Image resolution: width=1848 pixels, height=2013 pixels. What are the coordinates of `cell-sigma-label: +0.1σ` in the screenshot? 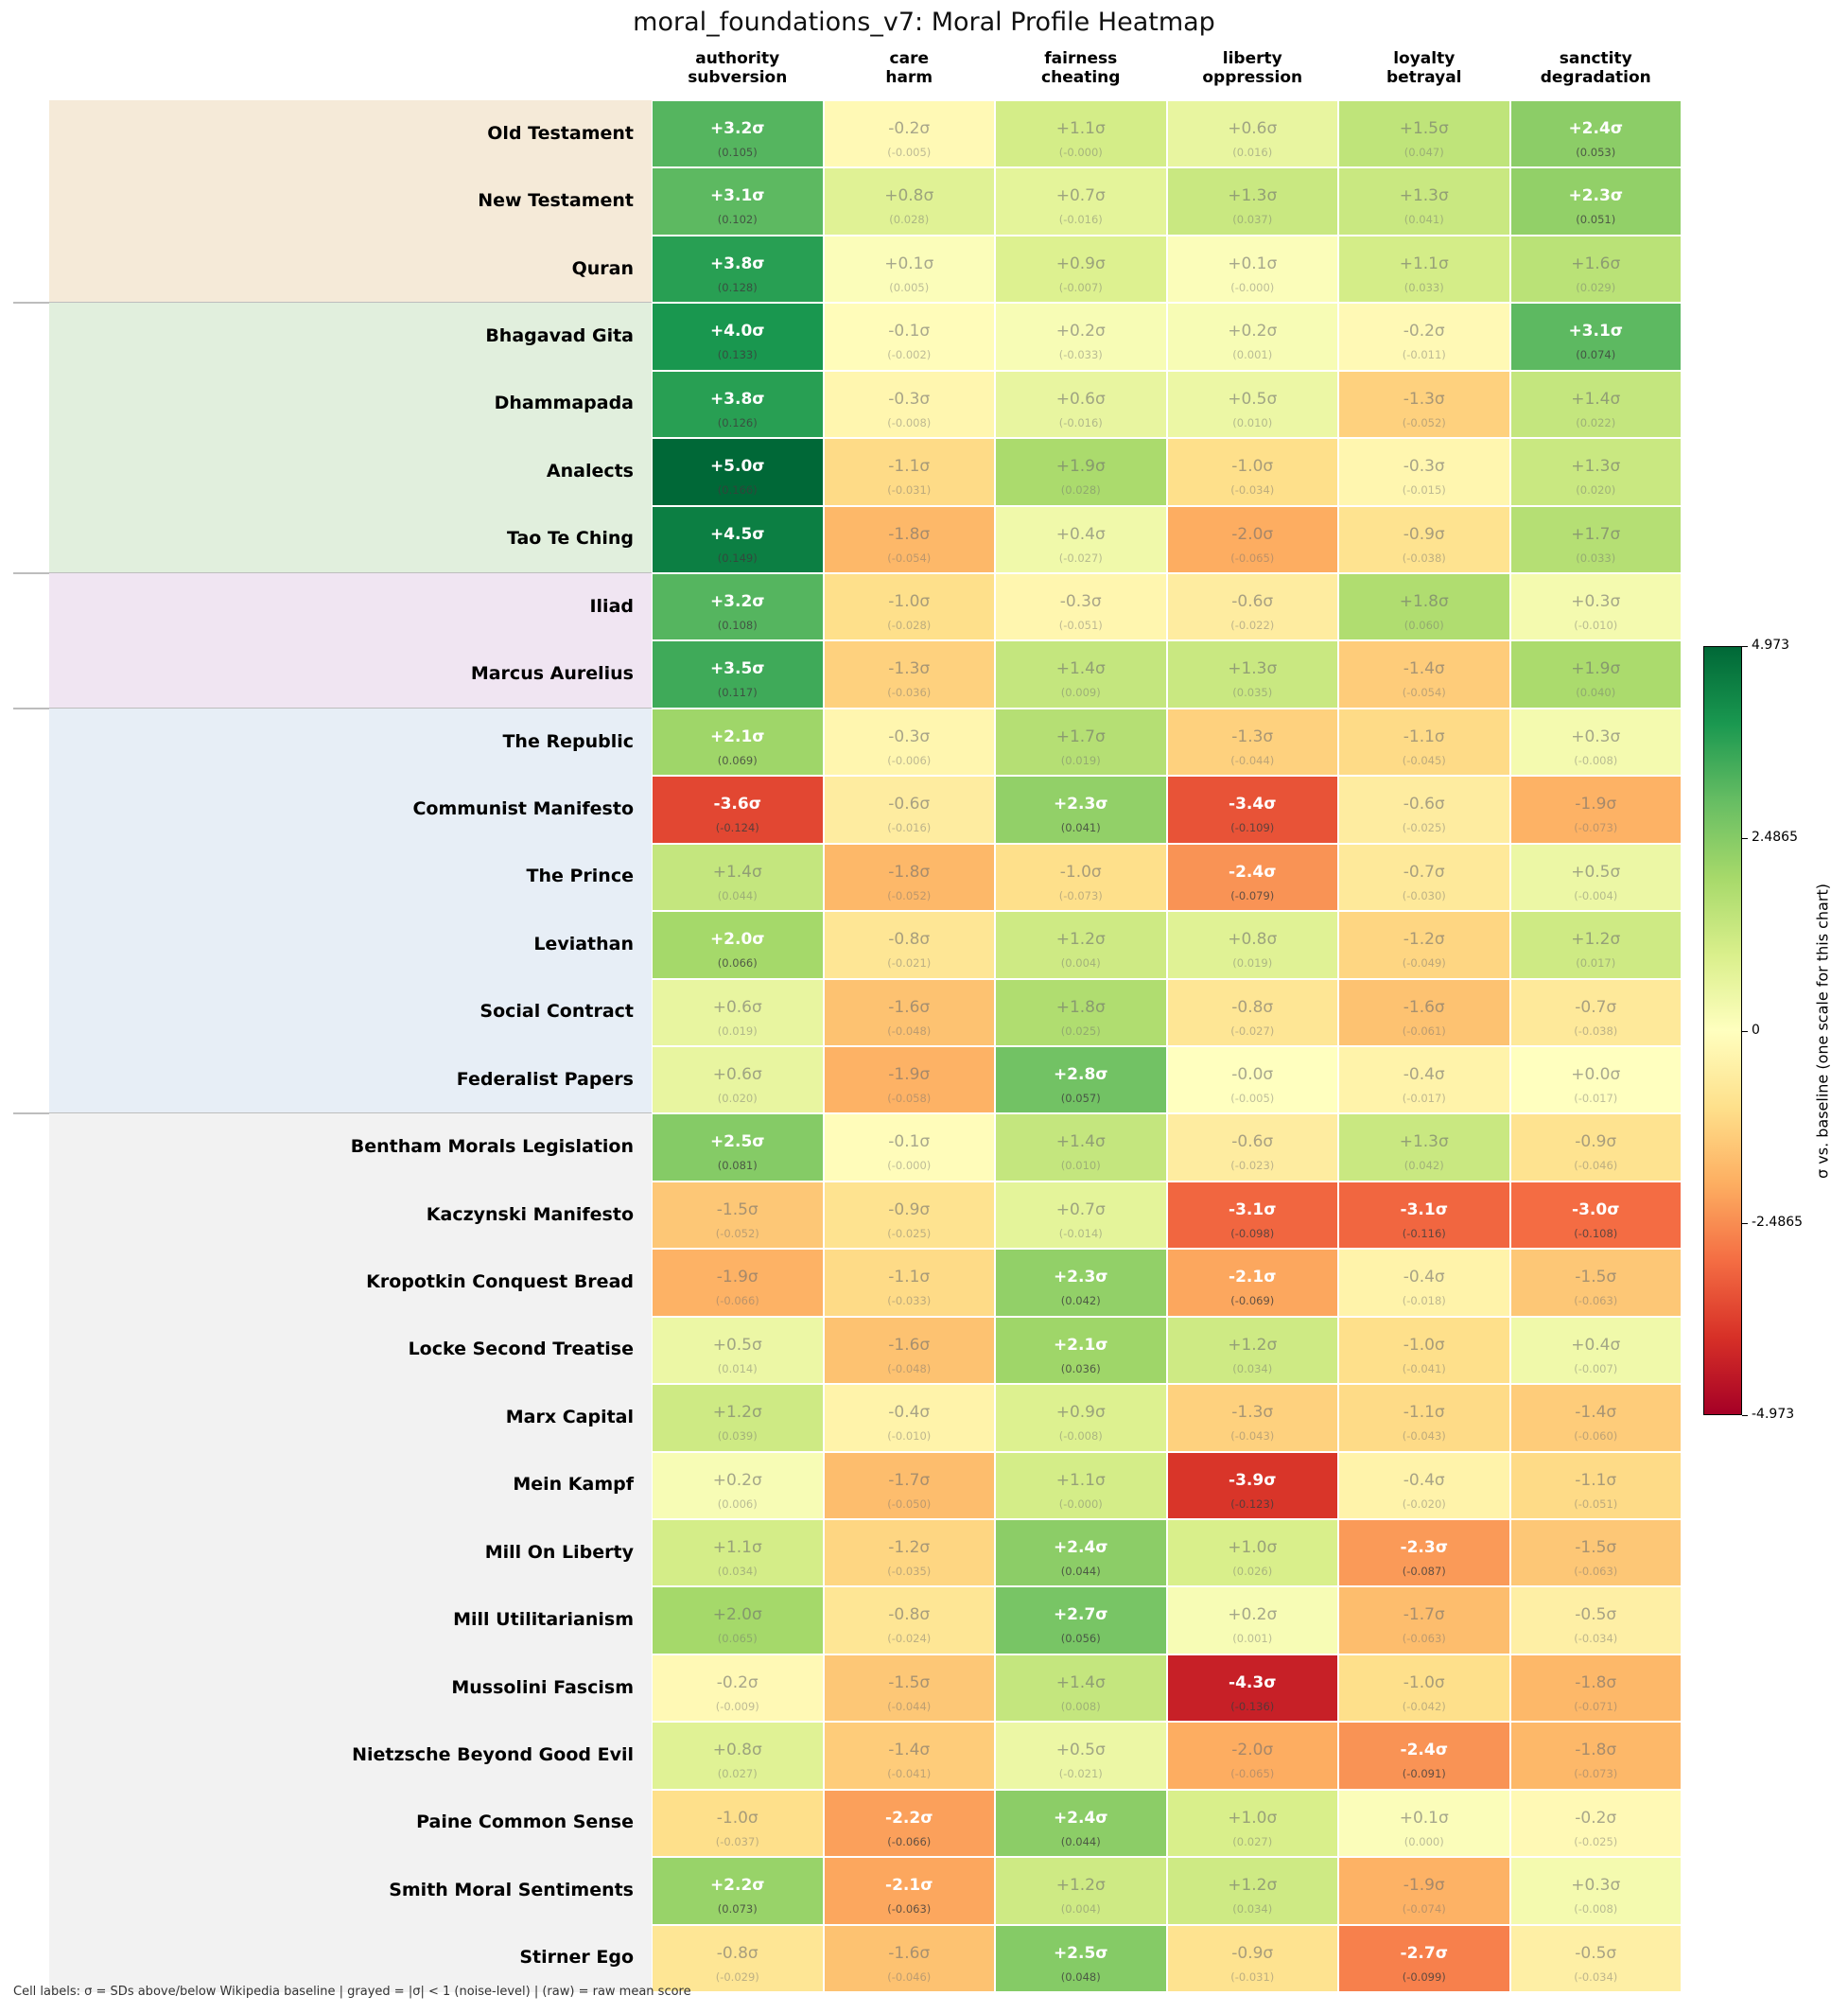 It's located at (1424, 1818).